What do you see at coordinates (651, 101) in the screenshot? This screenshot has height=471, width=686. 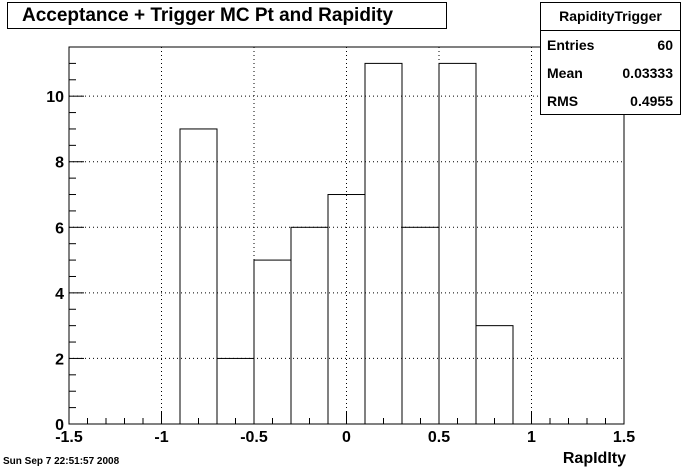 I see `stats-rms-value: 0.4955` at bounding box center [651, 101].